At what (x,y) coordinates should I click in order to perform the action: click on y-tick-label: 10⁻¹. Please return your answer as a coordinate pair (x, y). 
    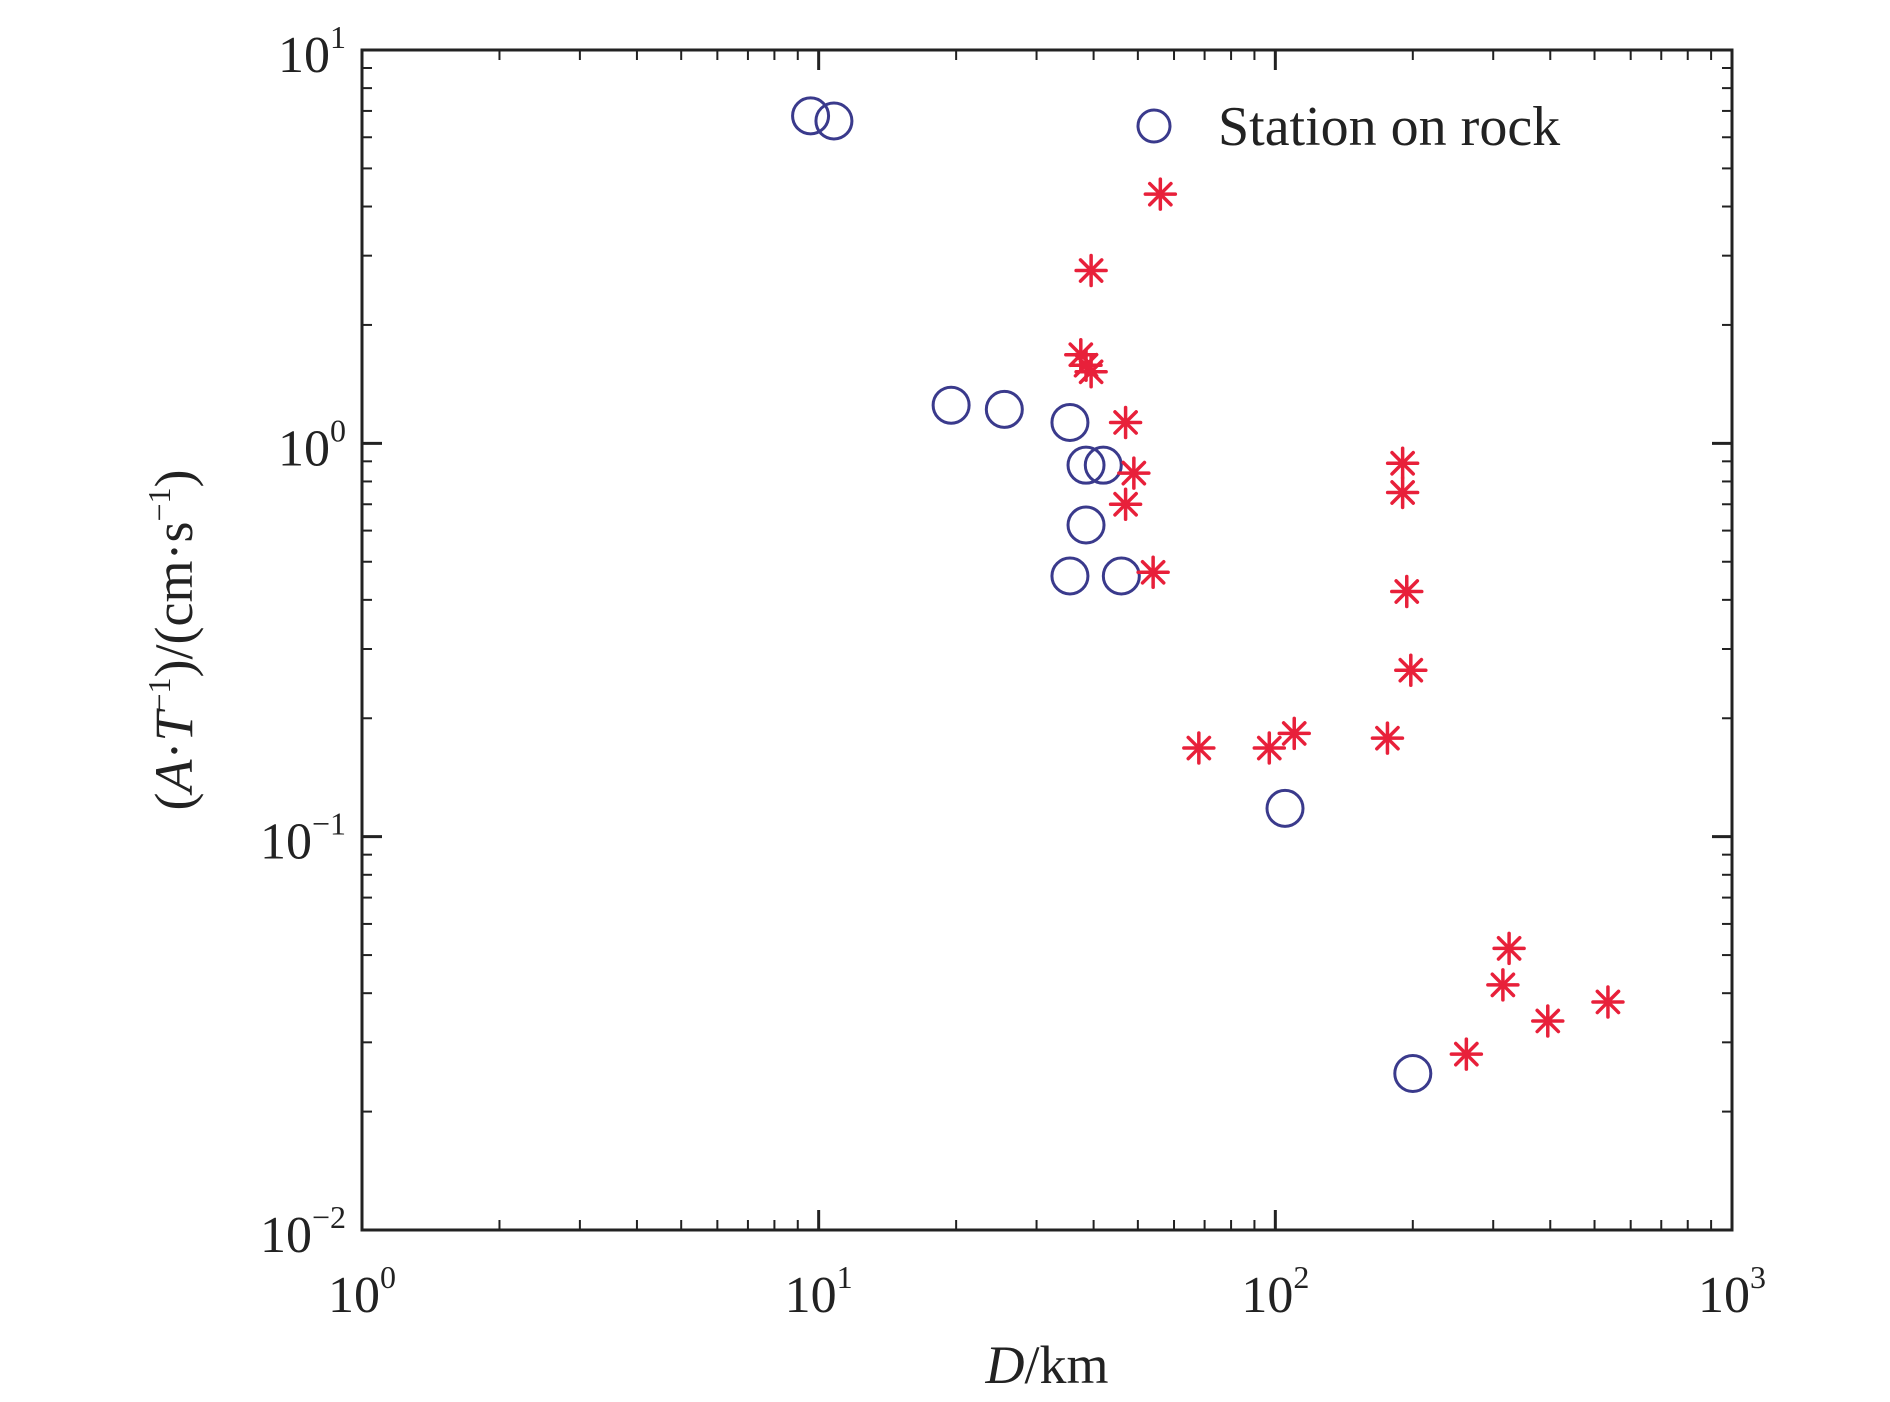
    Looking at the image, I should click on (303, 838).